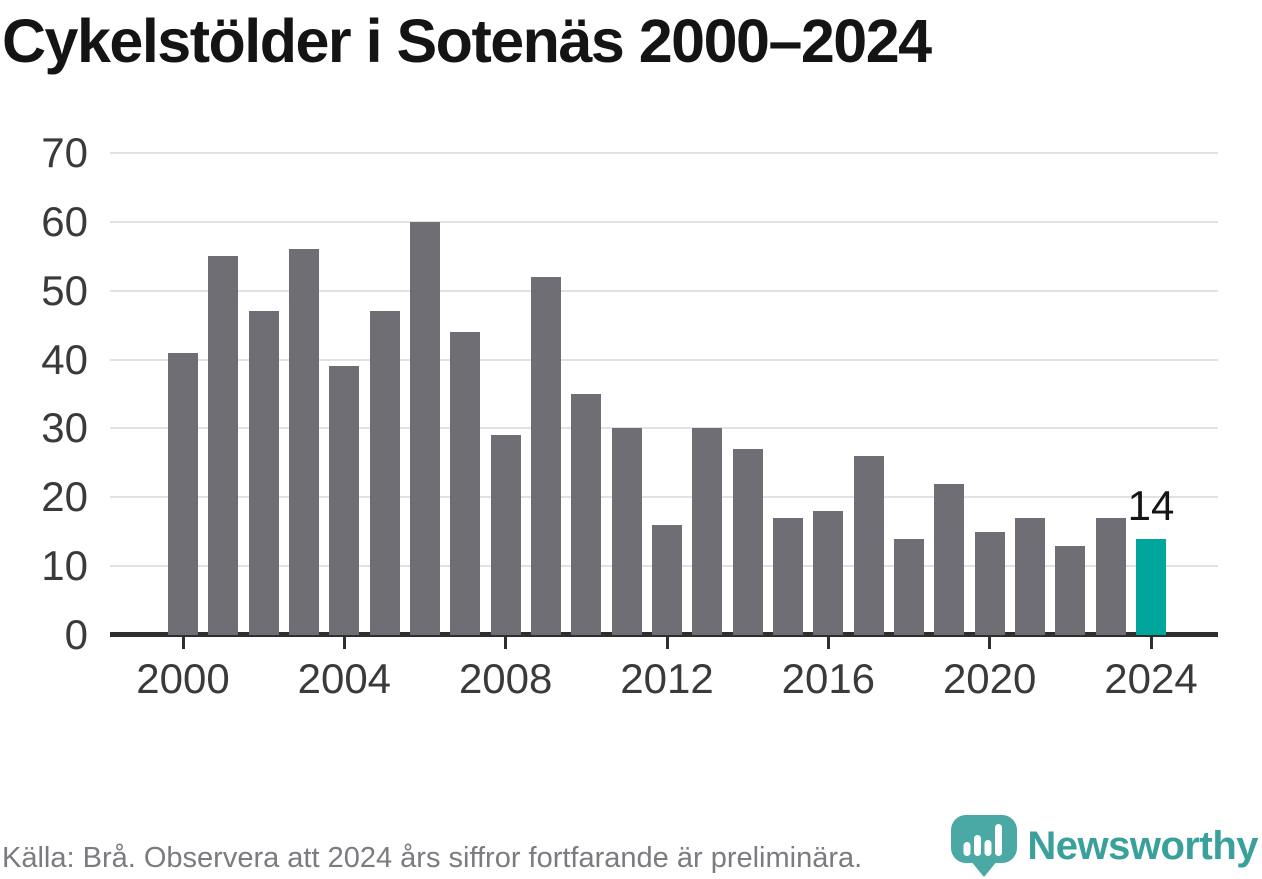 This screenshot has height=879, width=1262. What do you see at coordinates (667, 643) in the screenshot?
I see `x-axis-tick-2012` at bounding box center [667, 643].